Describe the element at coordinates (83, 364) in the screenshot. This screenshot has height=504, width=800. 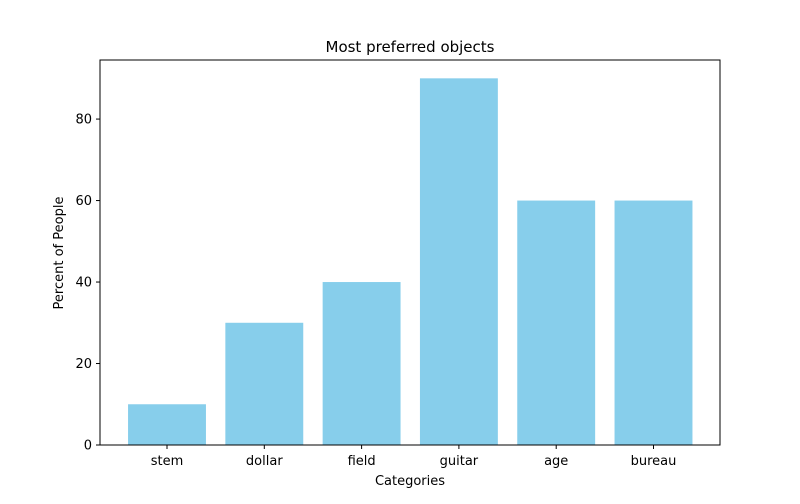
I see `y-tick-label: 20` at that location.